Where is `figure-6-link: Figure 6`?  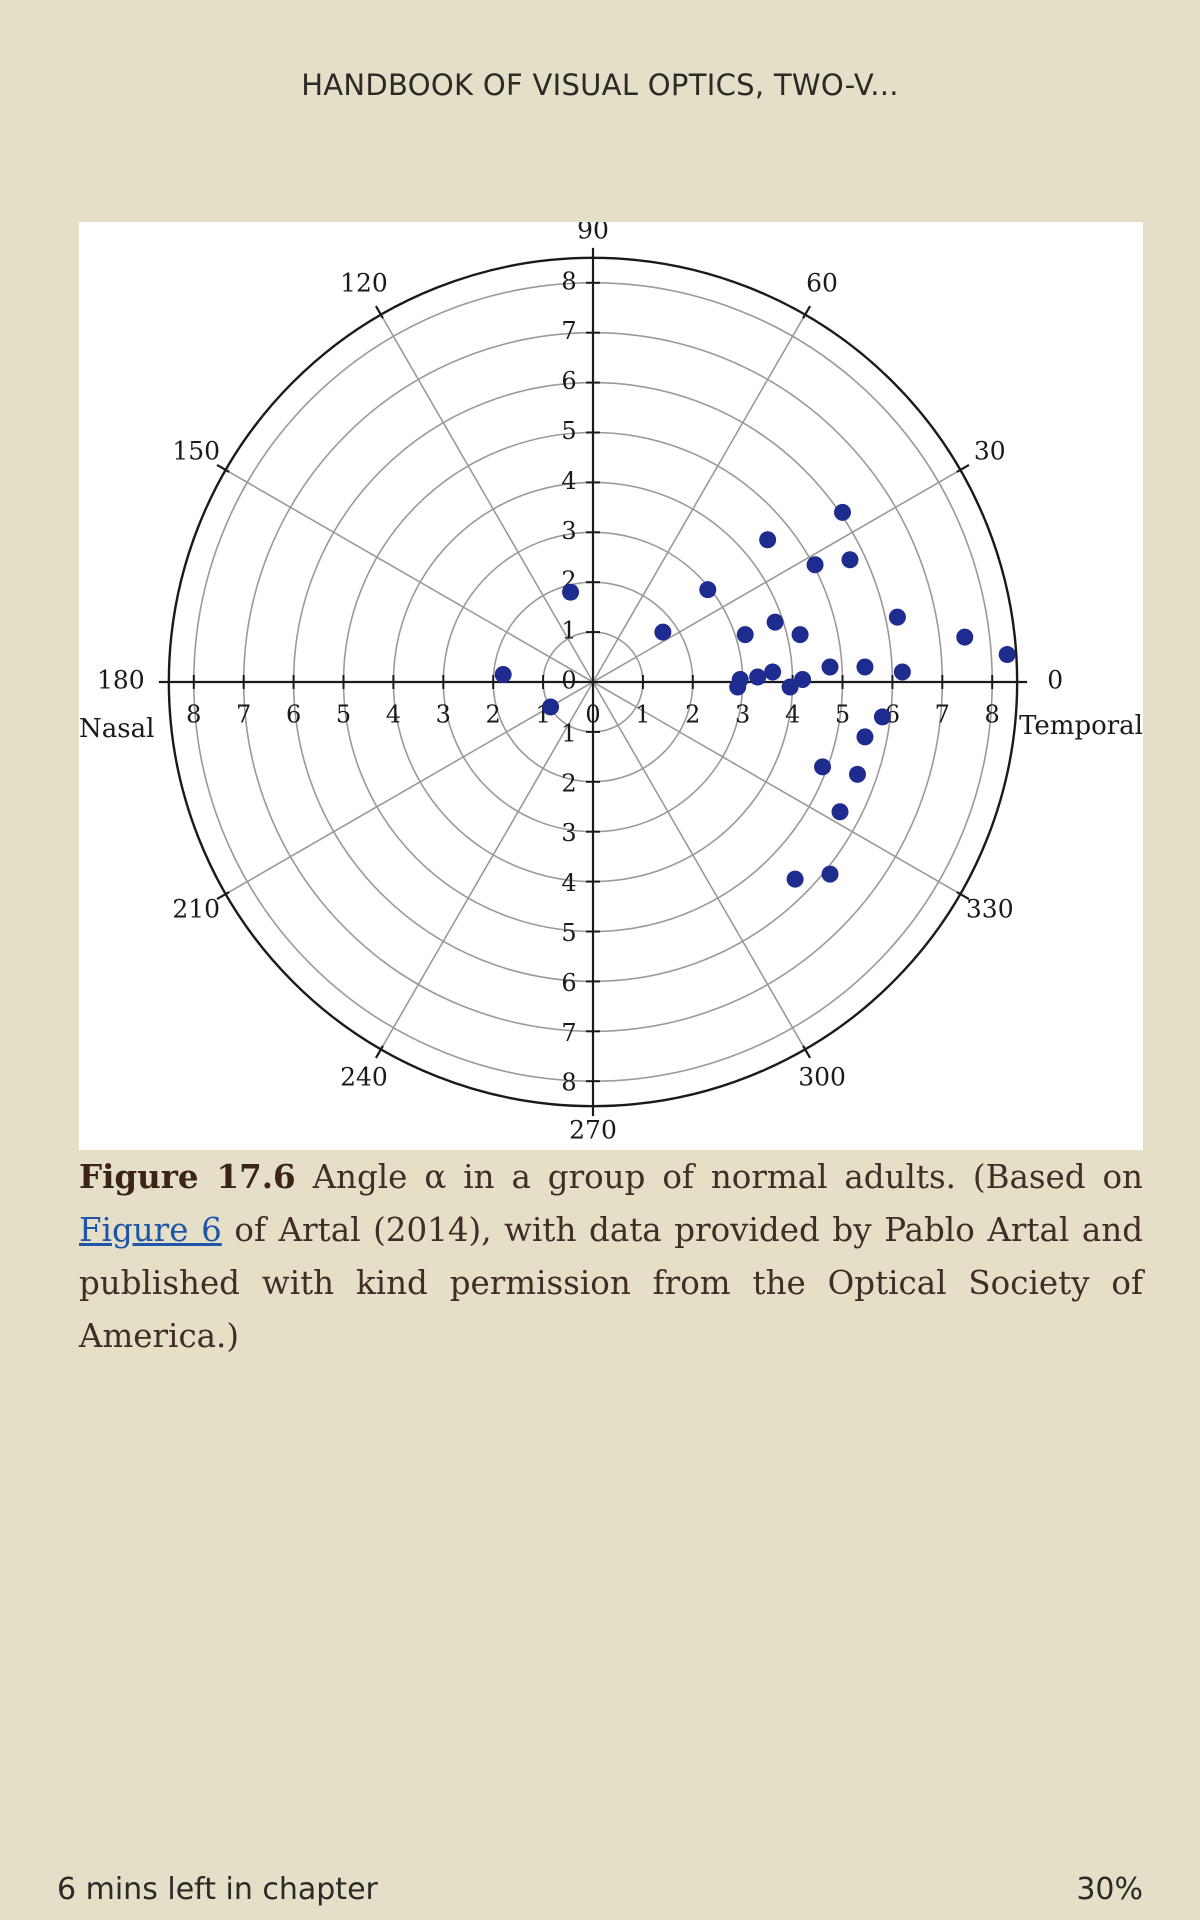
figure-6-link: Figure 6 is located at coordinates (150, 1230).